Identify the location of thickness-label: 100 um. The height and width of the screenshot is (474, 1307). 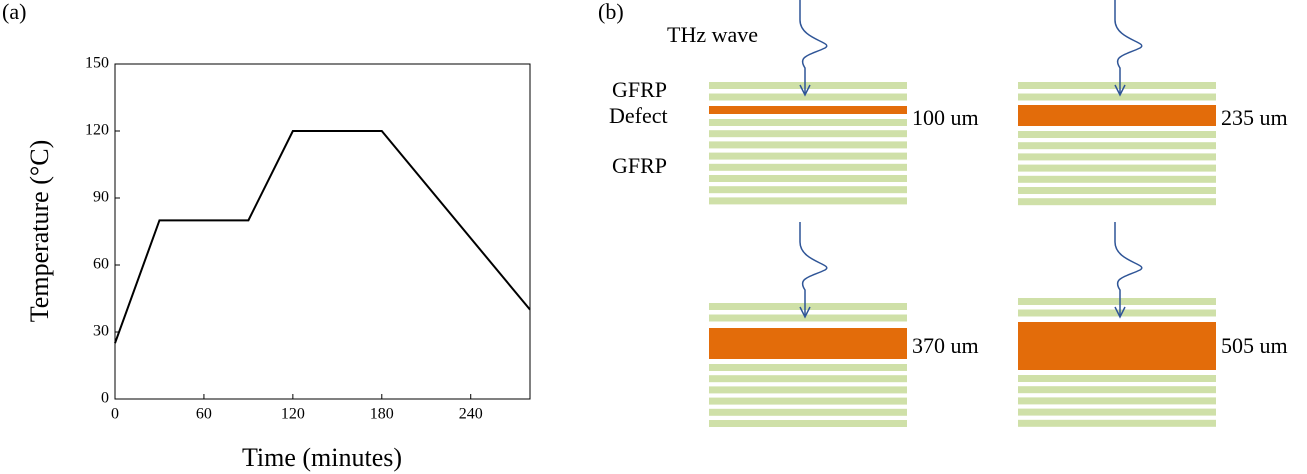
(945, 117).